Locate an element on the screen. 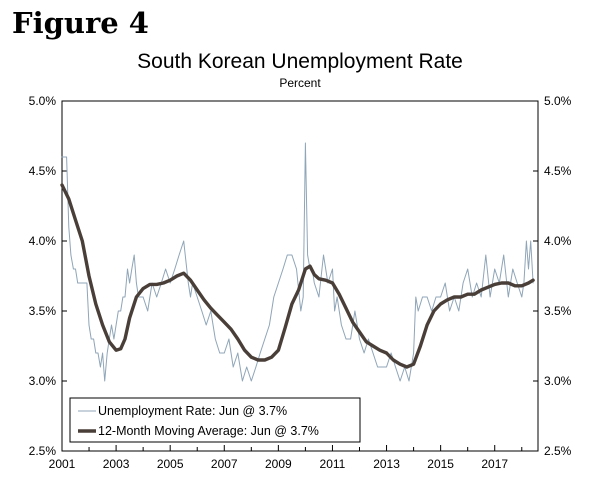  x-tick-label: 2001 is located at coordinates (62, 464).